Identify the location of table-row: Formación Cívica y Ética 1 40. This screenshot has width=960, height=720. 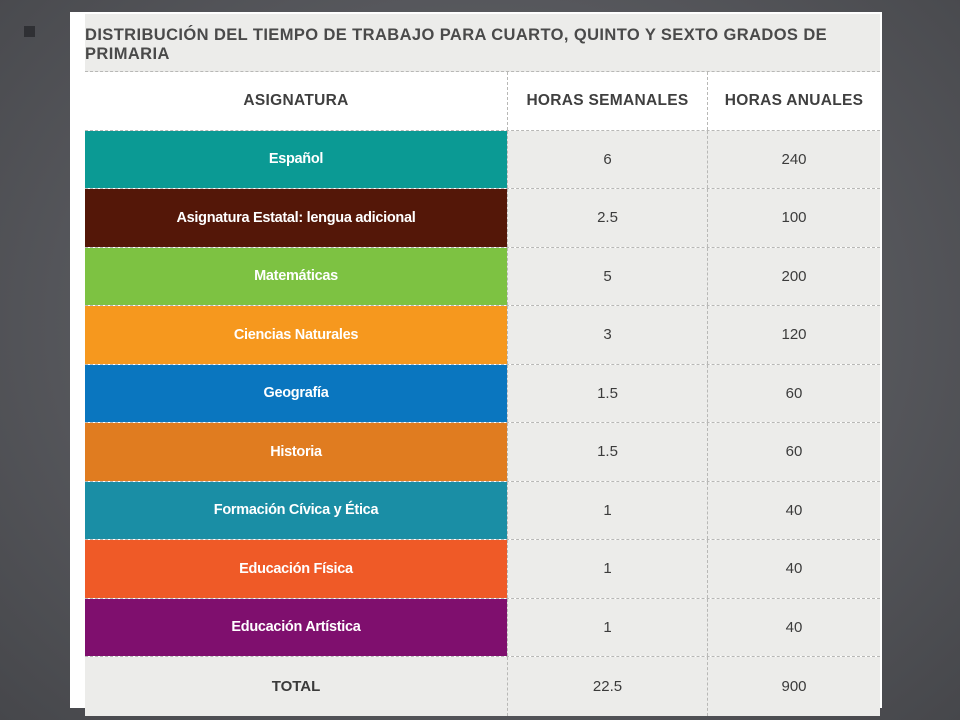
(482, 510).